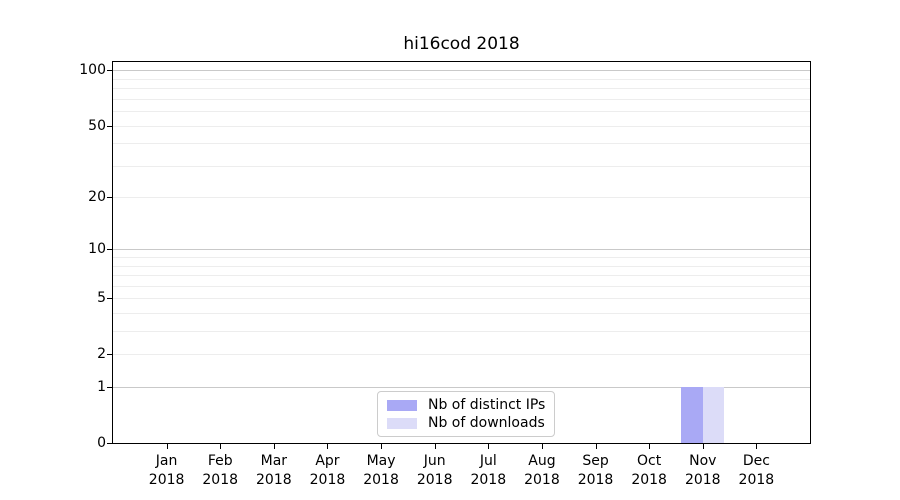  Describe the element at coordinates (434, 461) in the screenshot. I see `x-tick-month: Jun` at that location.